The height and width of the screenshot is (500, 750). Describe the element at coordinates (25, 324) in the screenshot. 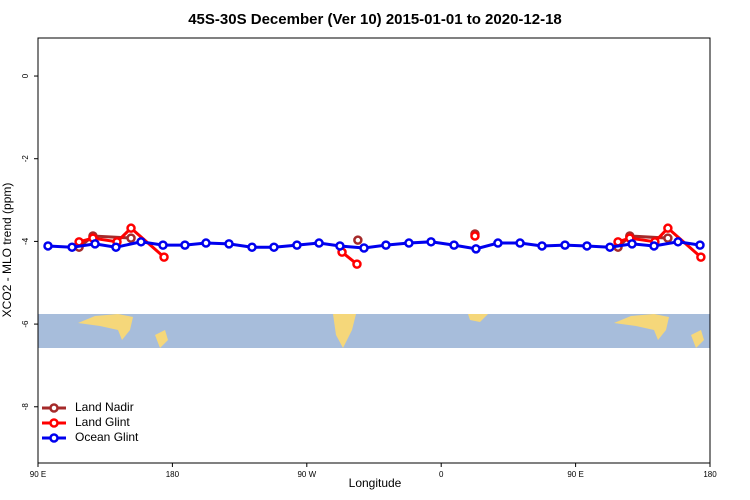

I see `y-tick-label: -6` at that location.